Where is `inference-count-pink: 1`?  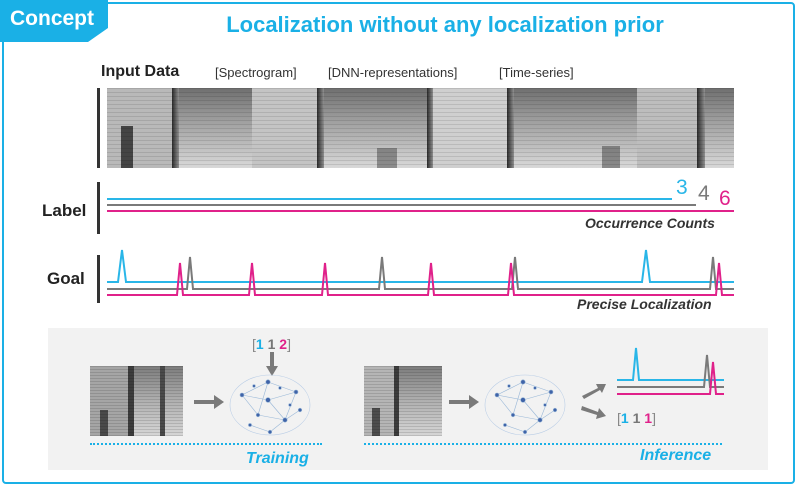 inference-count-pink: 1 is located at coordinates (648, 418).